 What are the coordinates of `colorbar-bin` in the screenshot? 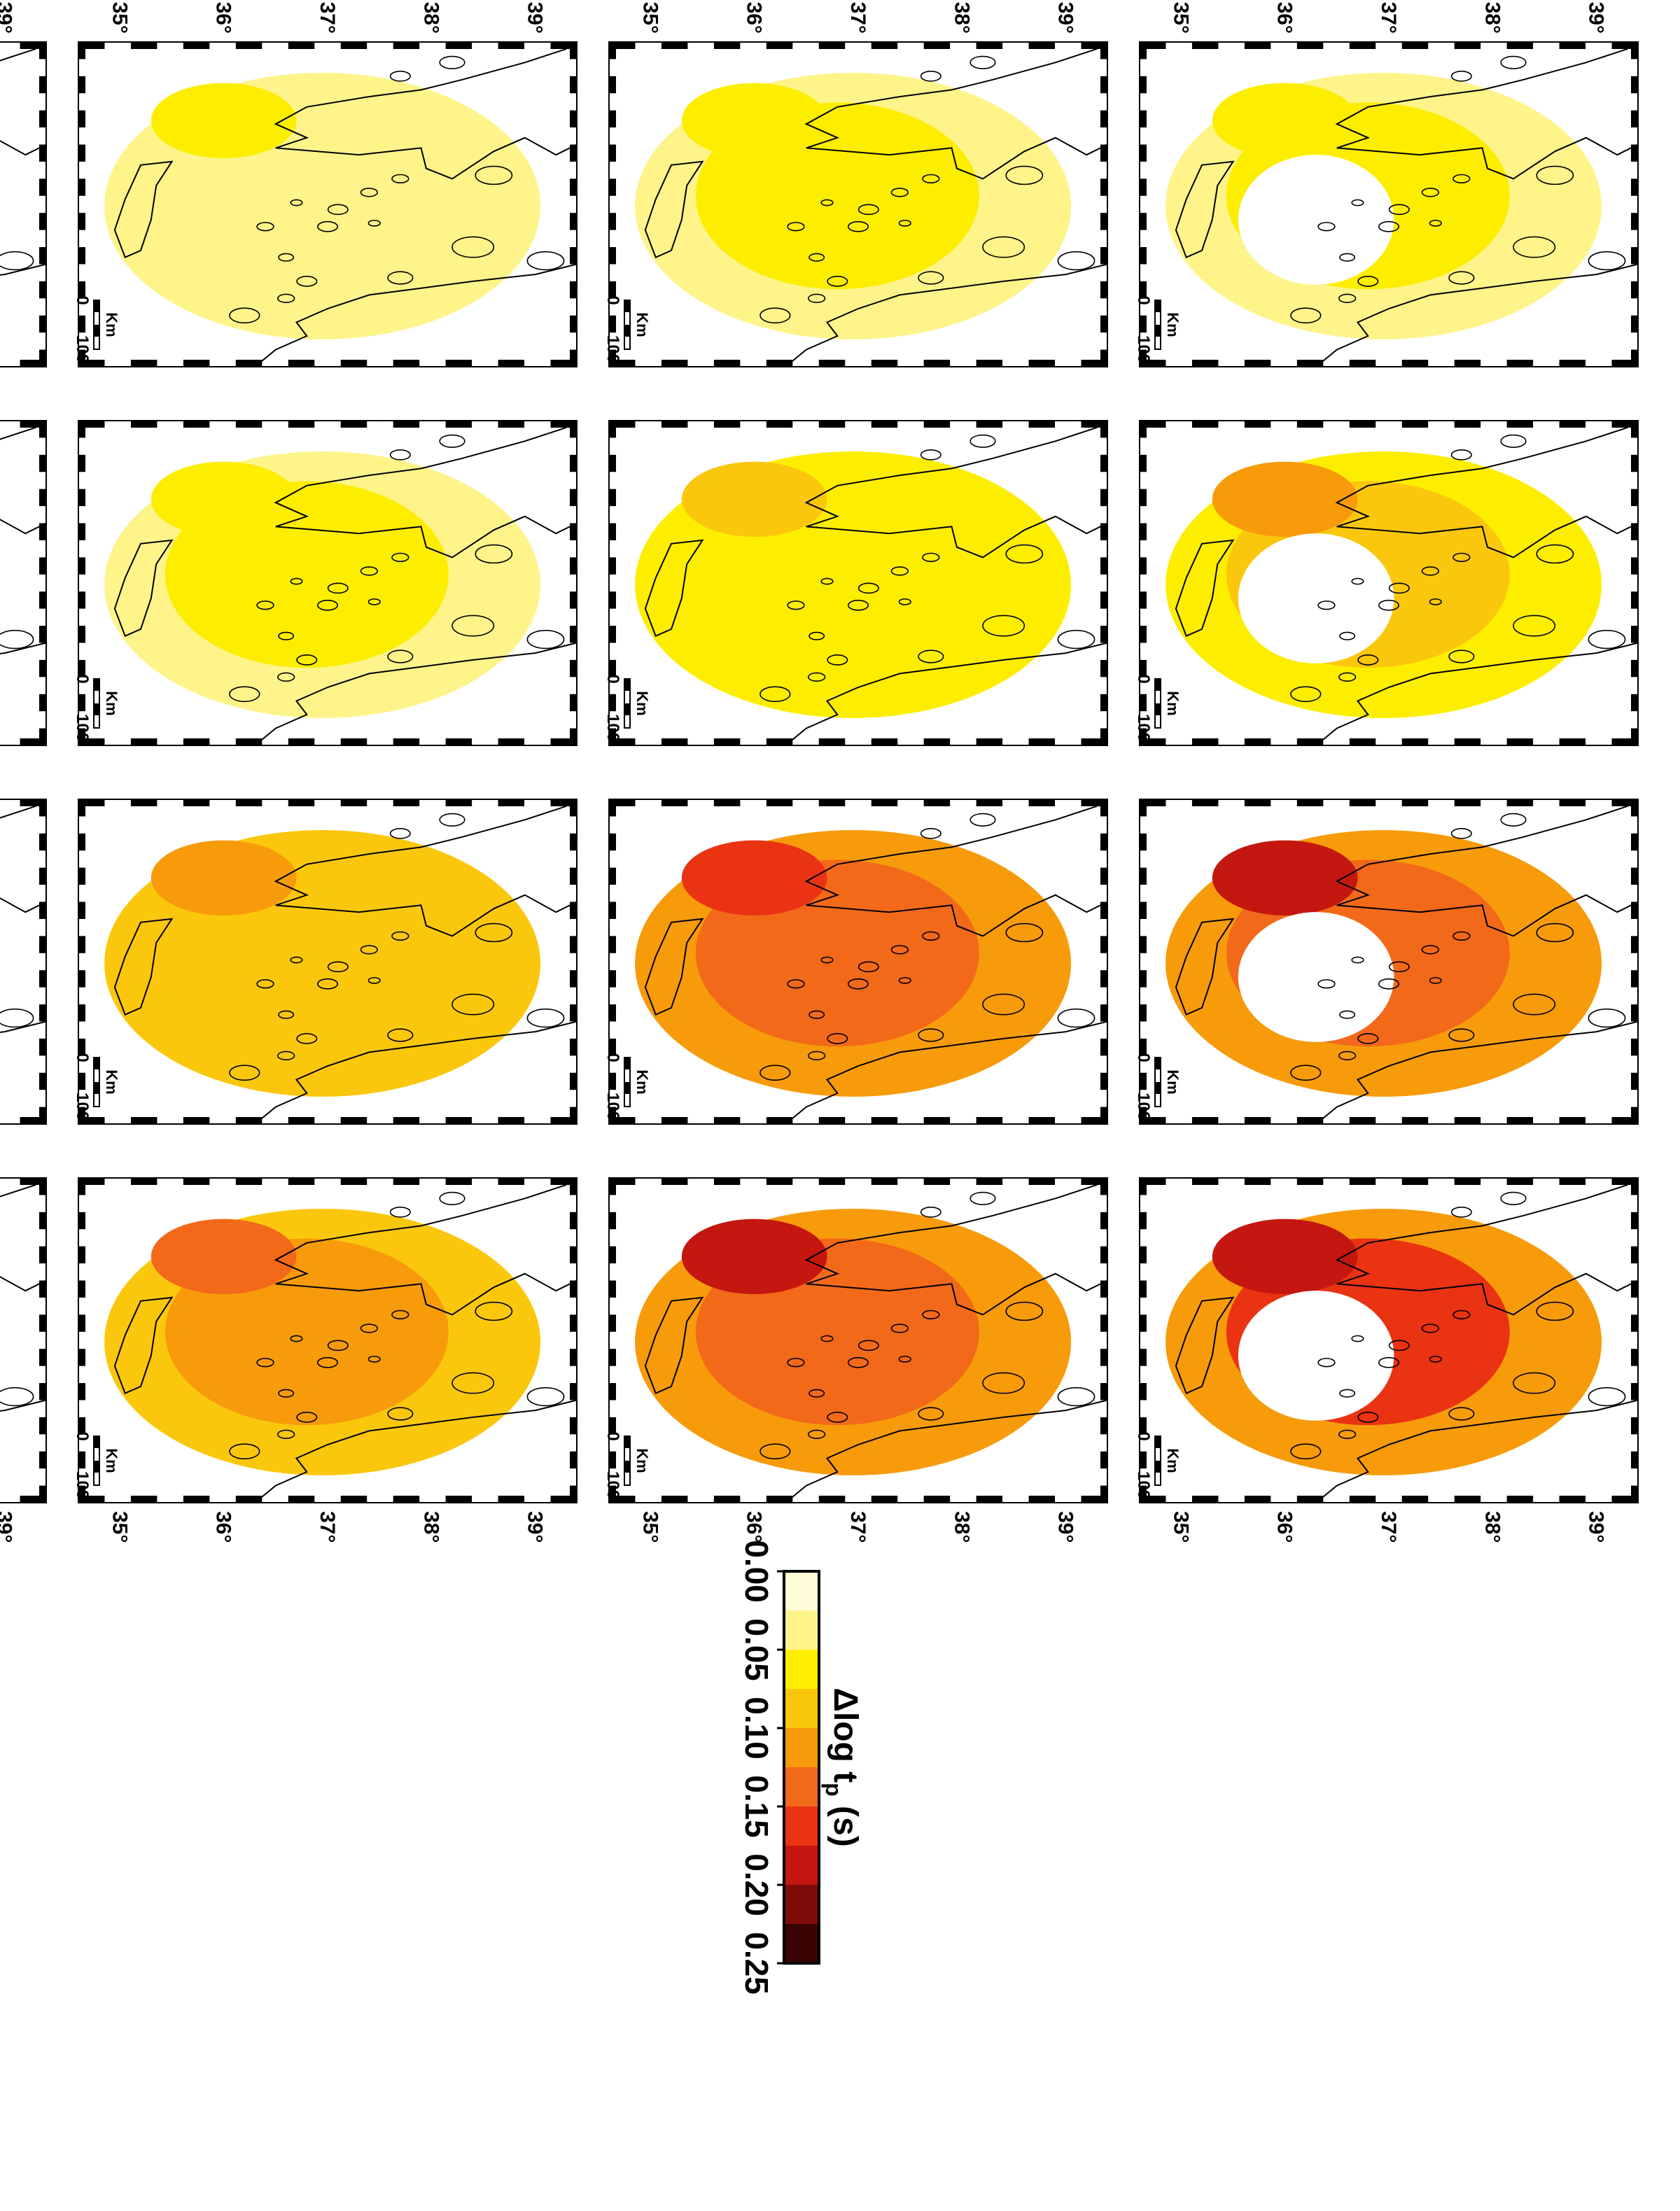 It's located at (801, 1709).